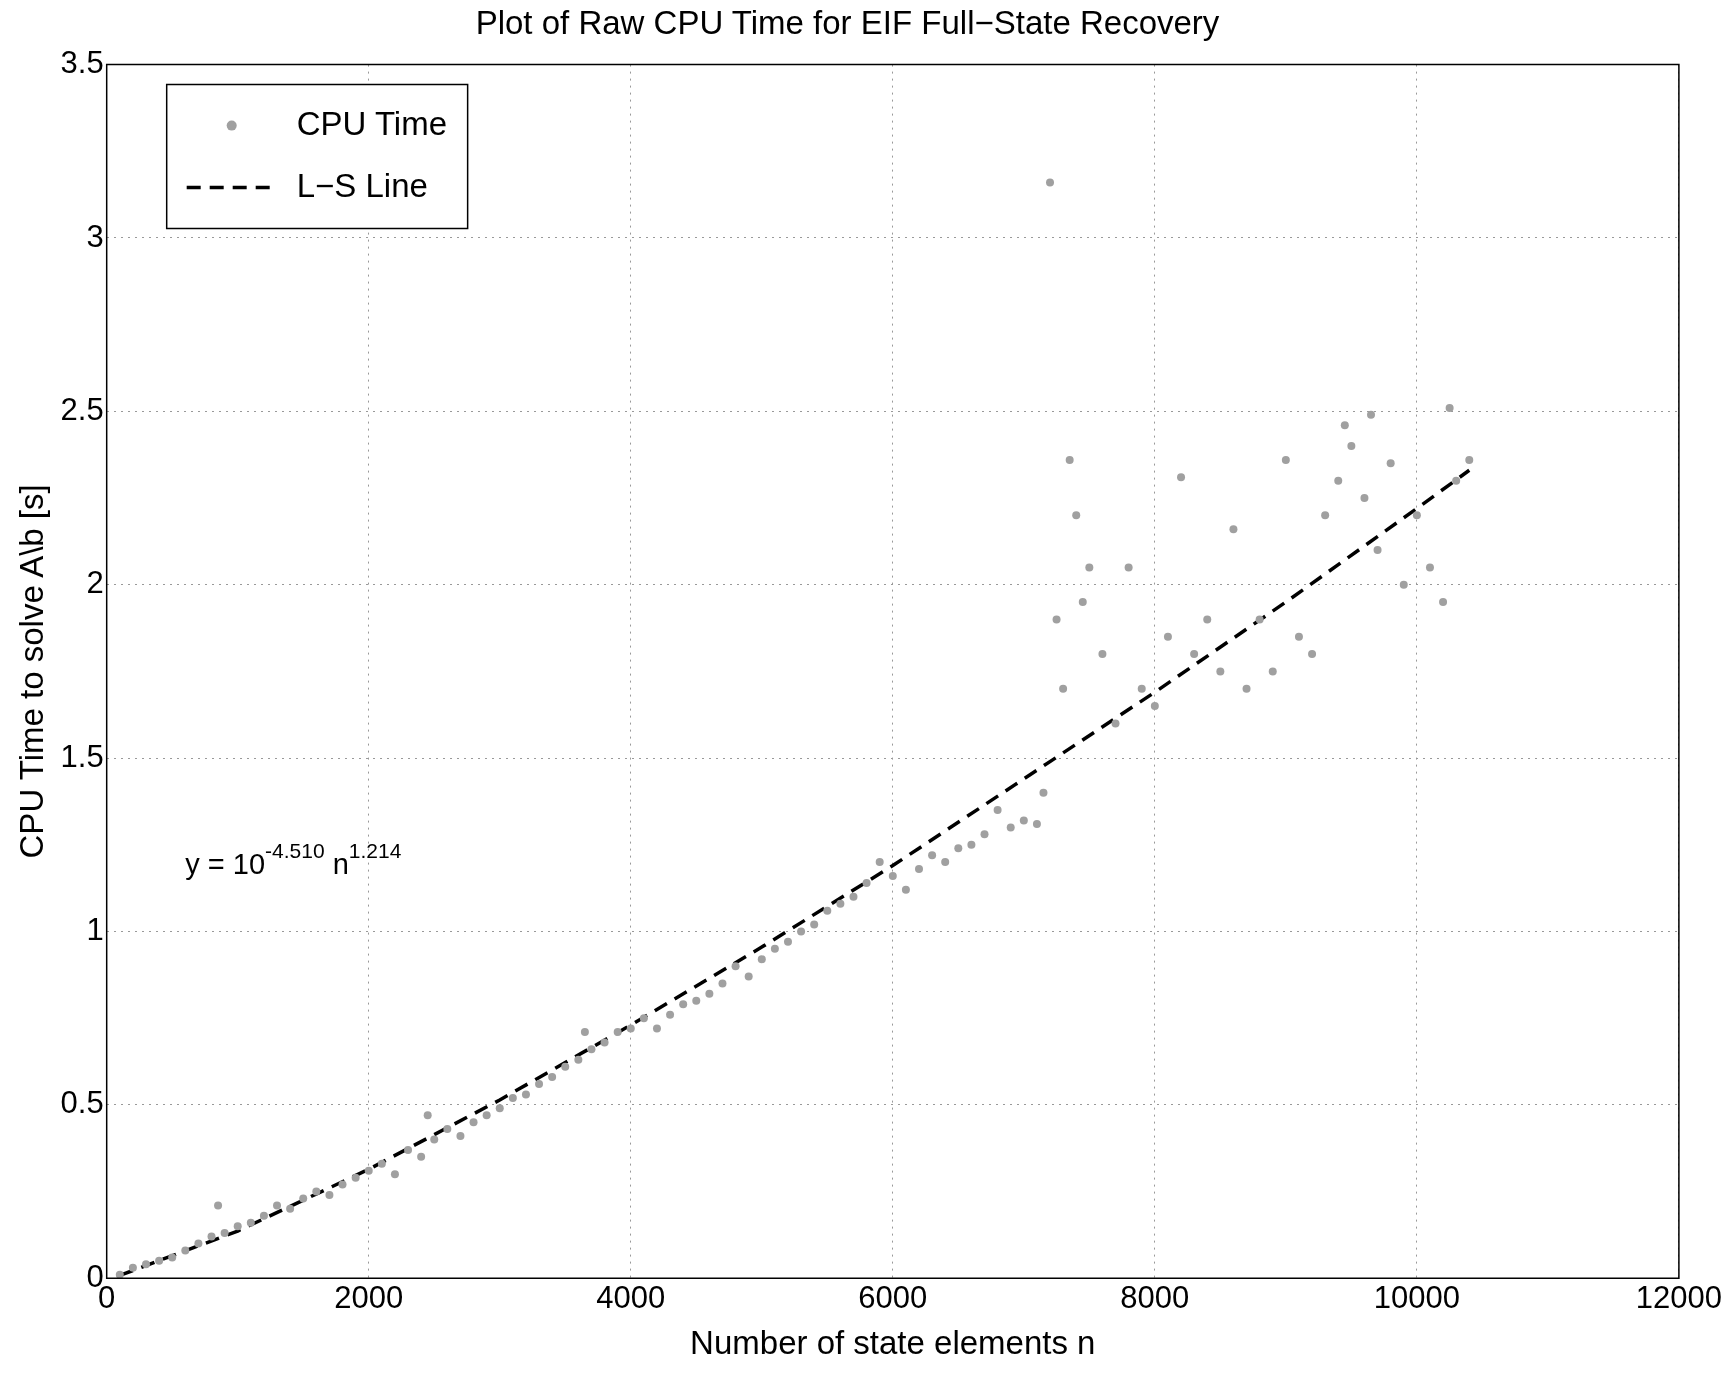  I want to click on chart-title: Plot of Raw CPU Time for EIF Full−State Recovery, so click(847, 22).